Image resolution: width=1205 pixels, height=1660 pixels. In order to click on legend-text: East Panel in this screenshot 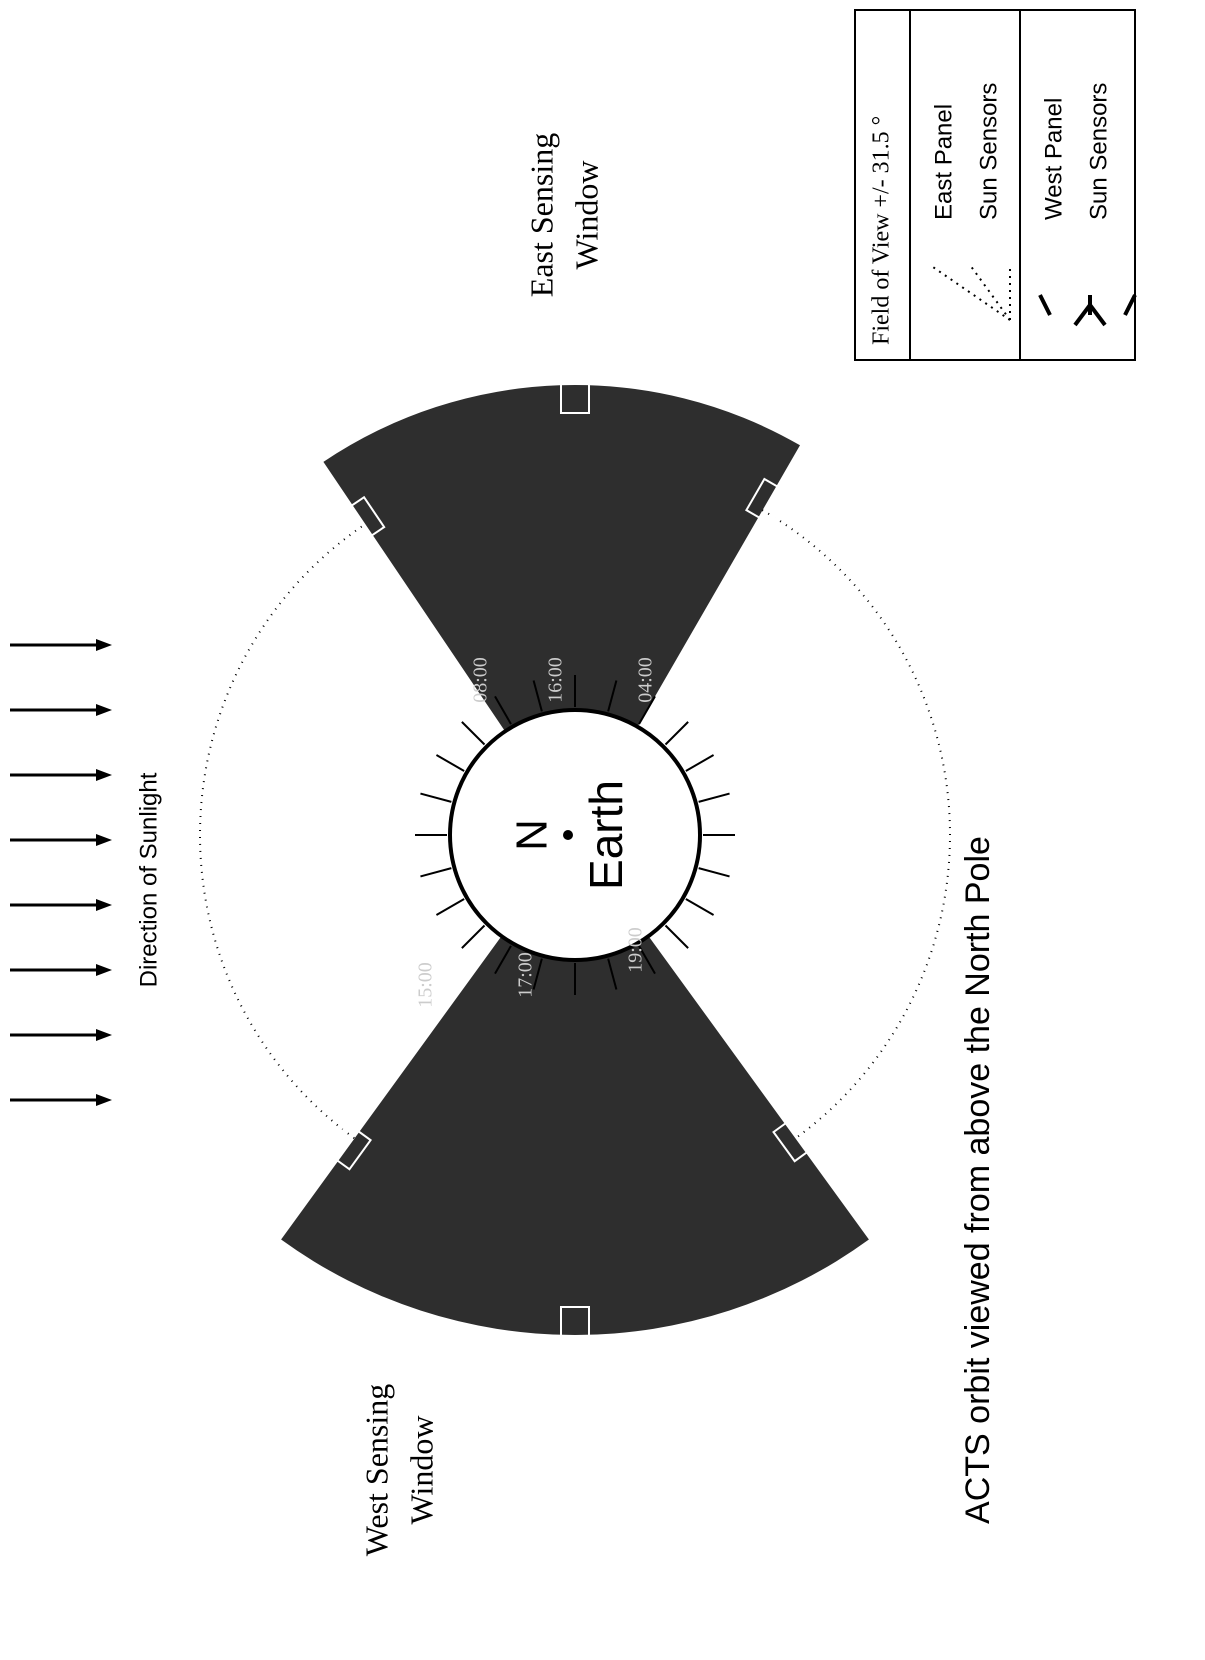, I will do `click(943, 162)`.